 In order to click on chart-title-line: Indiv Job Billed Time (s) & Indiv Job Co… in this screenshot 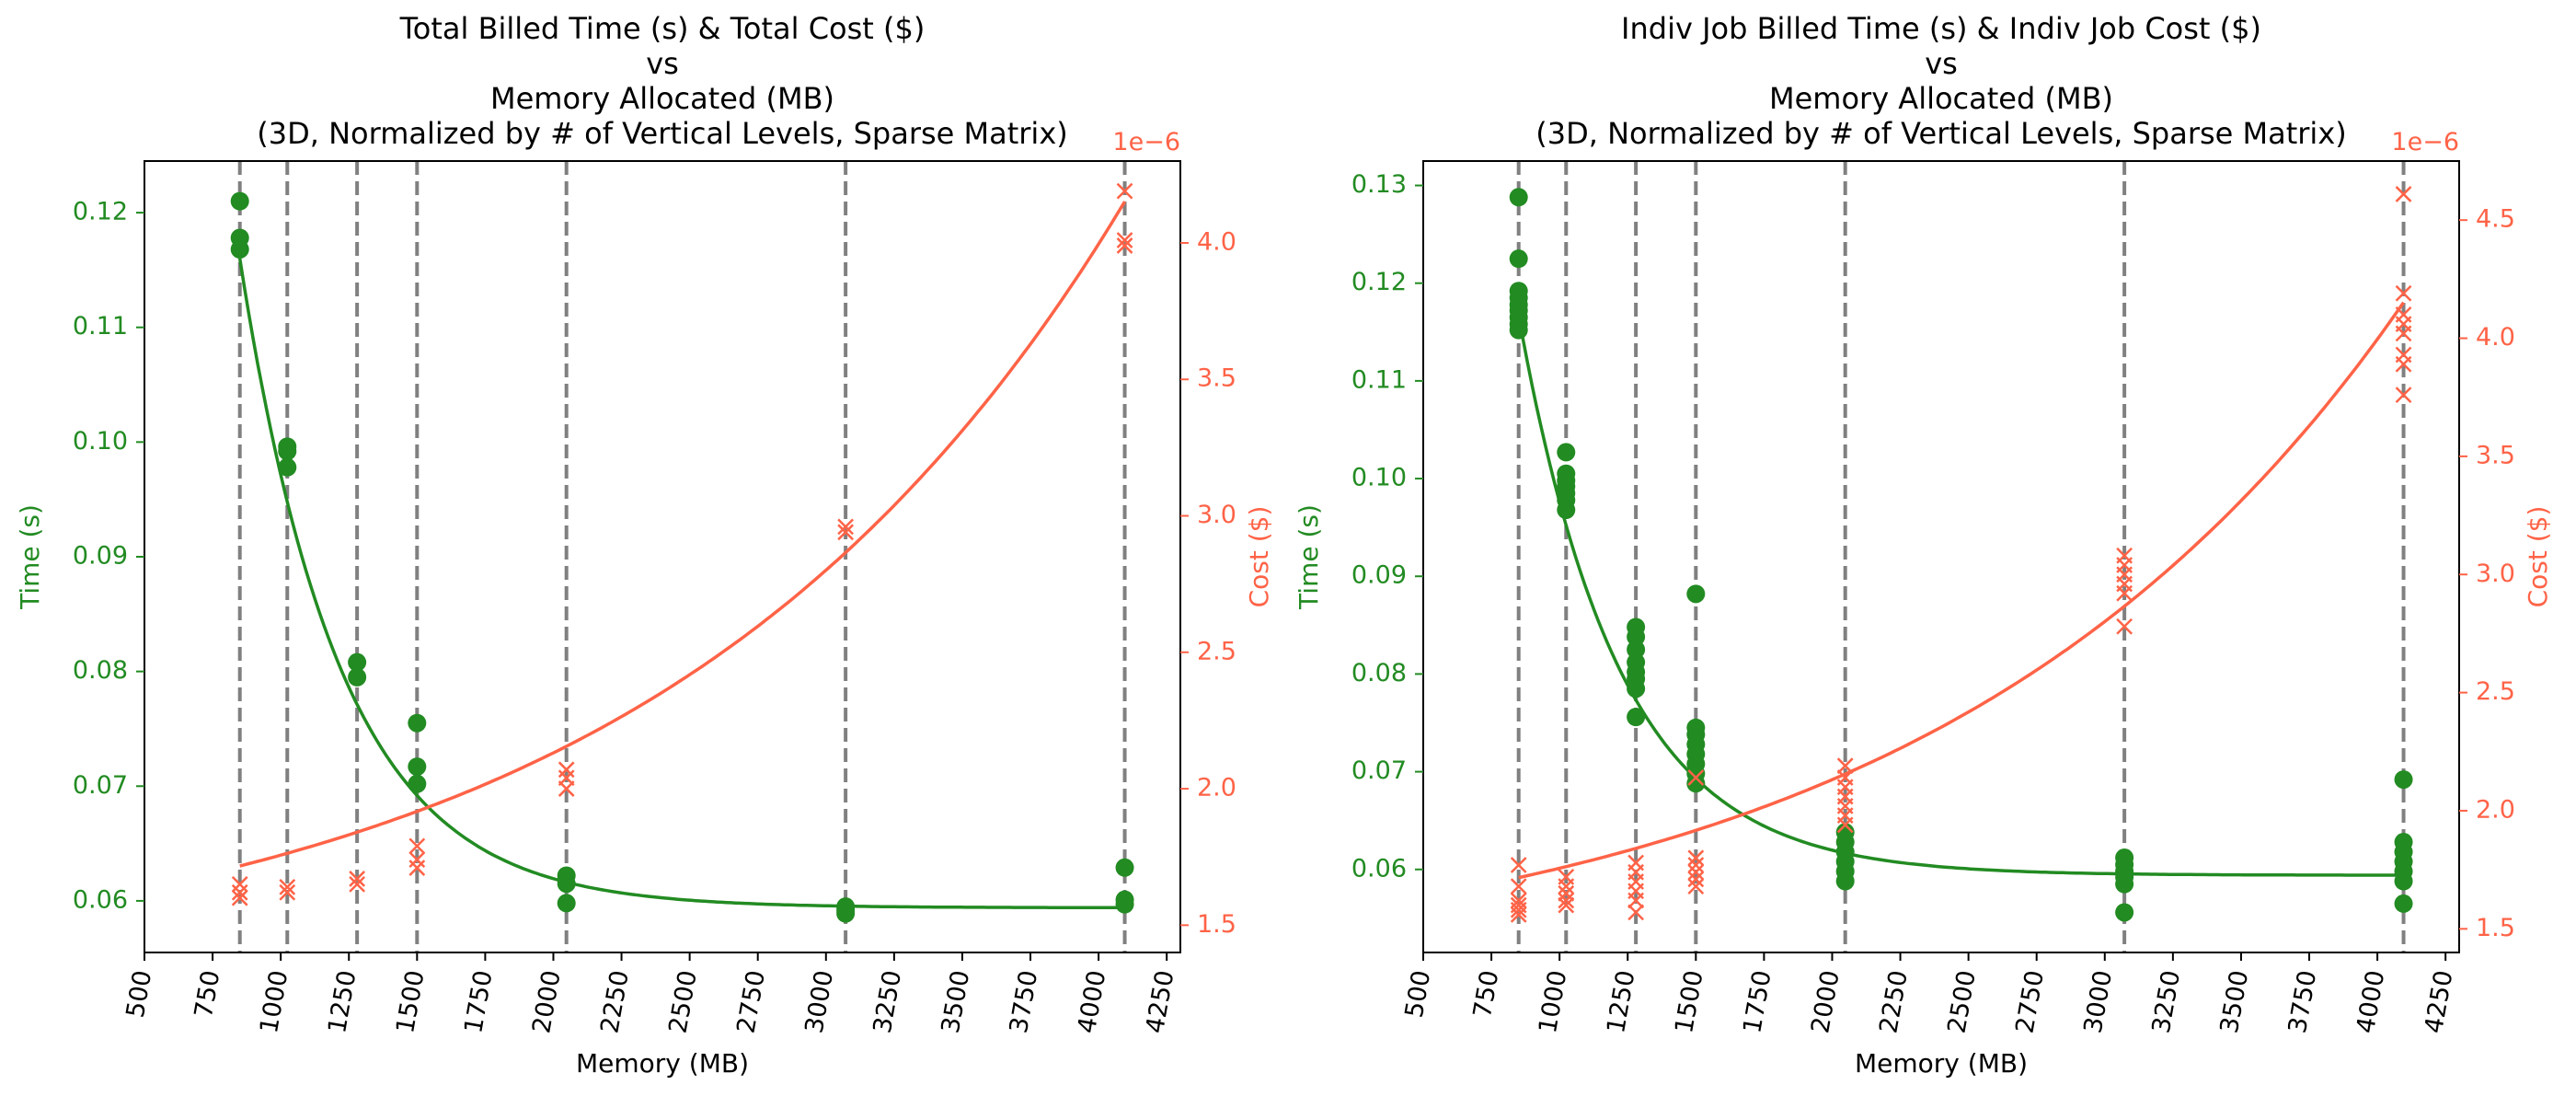, I will do `click(1941, 28)`.